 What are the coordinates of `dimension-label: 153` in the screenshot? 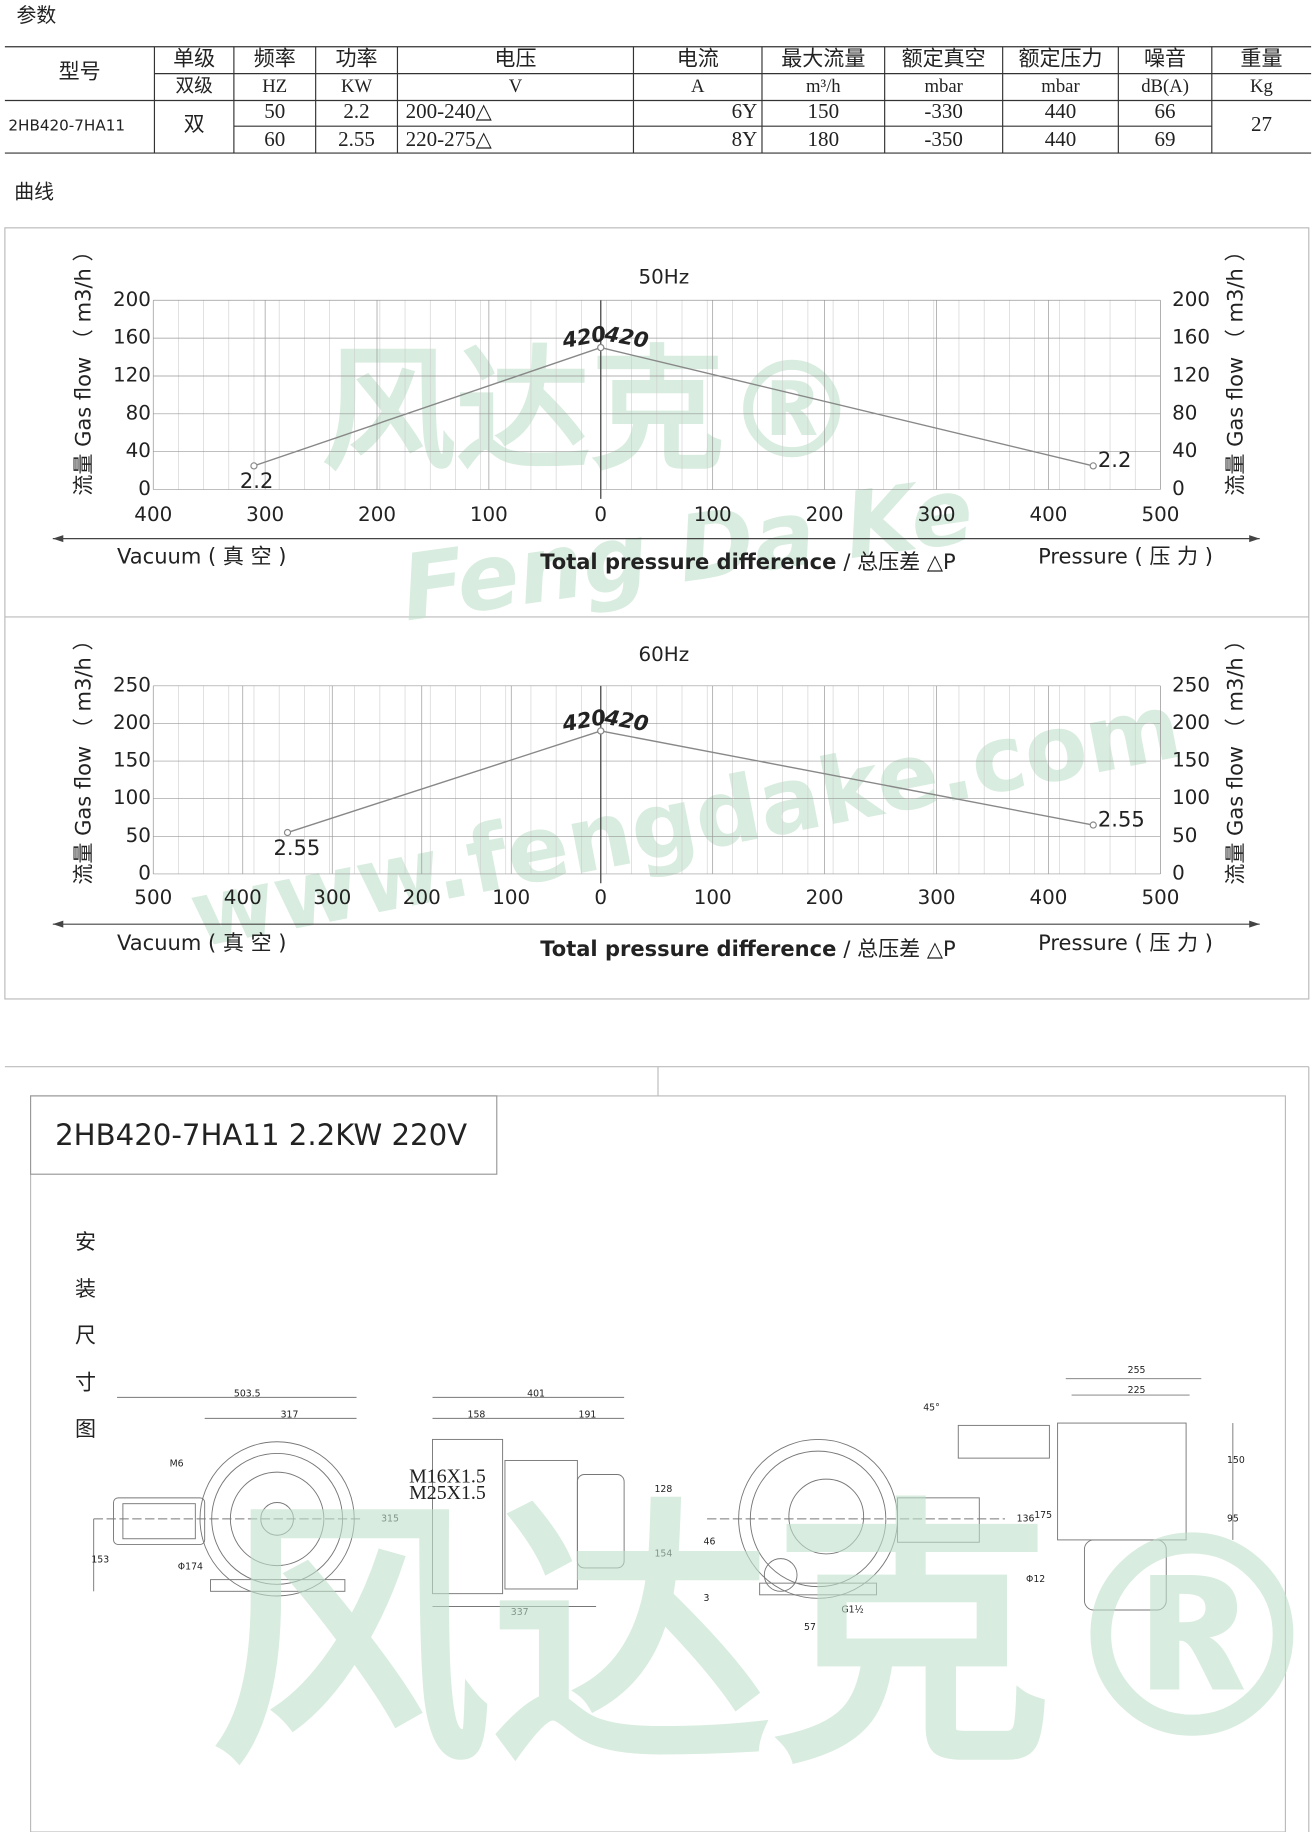 It's located at (100, 1559).